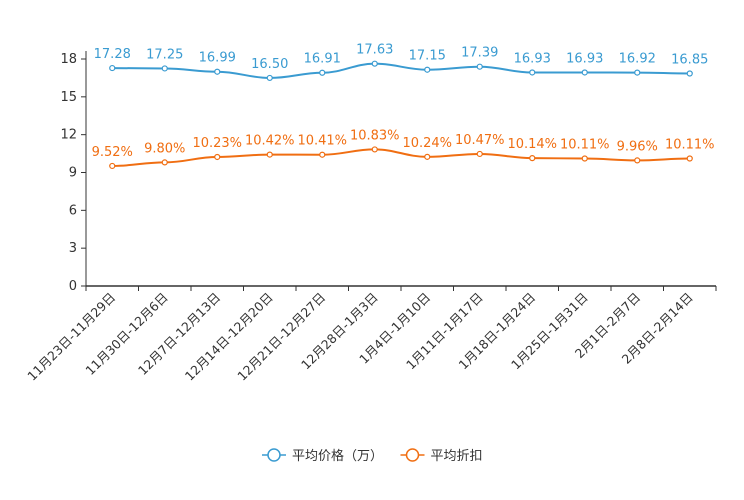  I want to click on y-tick-label: 6, so click(73, 210).